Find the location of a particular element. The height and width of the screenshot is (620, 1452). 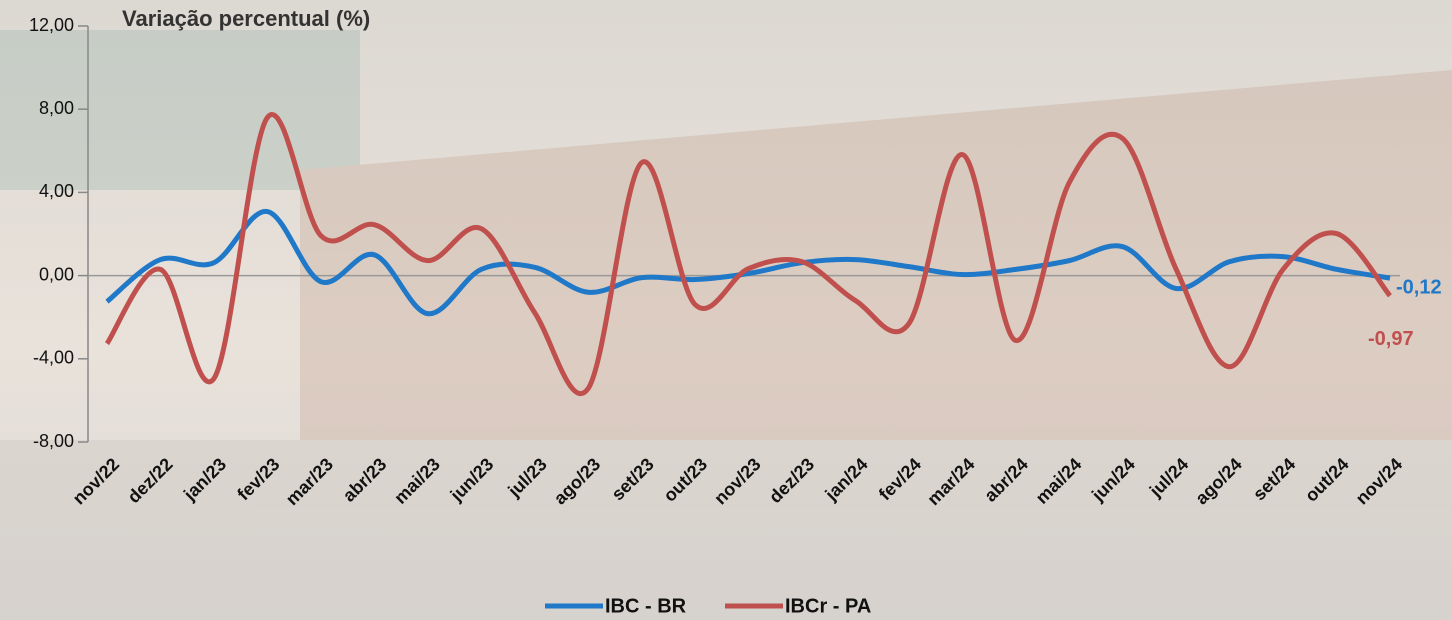

y-tick-label: 4,00 is located at coordinates (56, 191).